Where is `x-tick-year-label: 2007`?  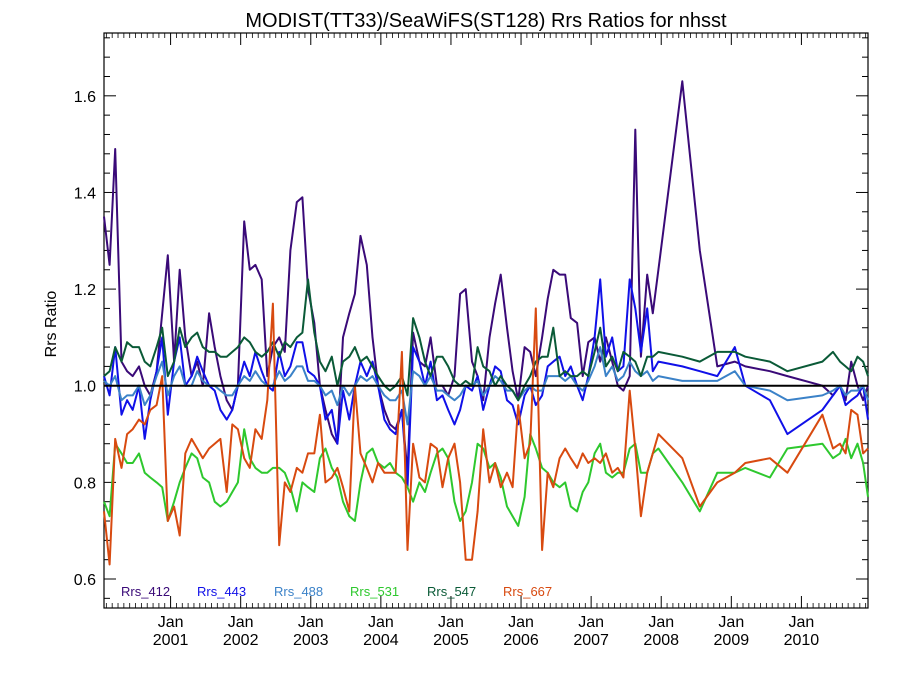 x-tick-year-label: 2007 is located at coordinates (591, 640).